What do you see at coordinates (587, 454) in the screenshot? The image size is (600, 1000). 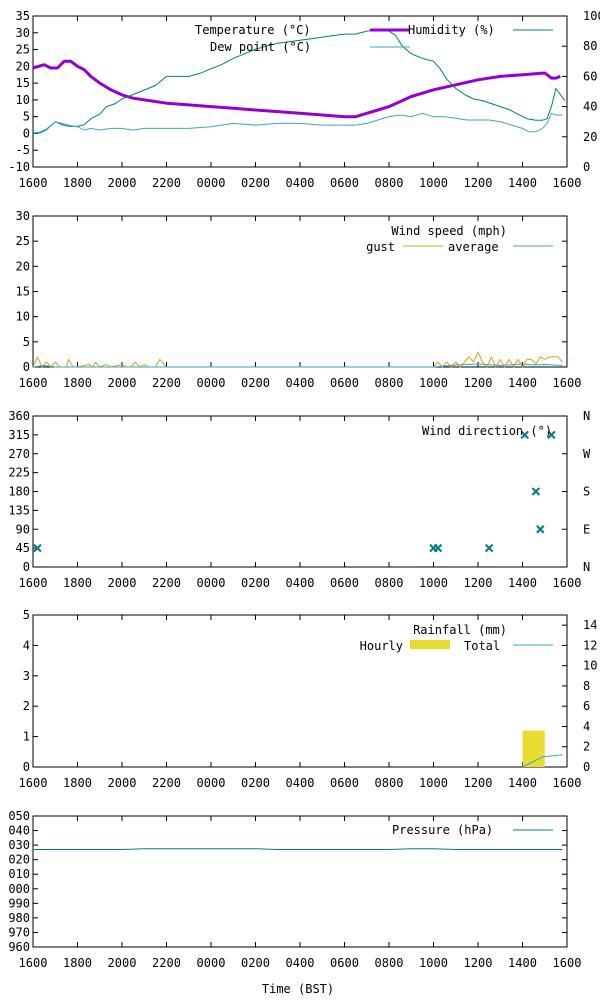 I see `y-tick-label-right: W` at bounding box center [587, 454].